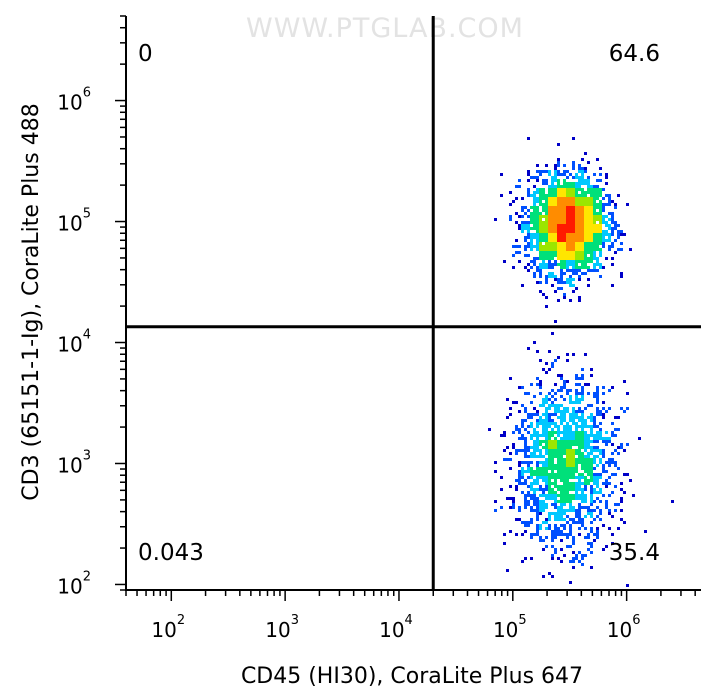  Describe the element at coordinates (624, 627) in the screenshot. I see `x-tick-label: 106` at that location.